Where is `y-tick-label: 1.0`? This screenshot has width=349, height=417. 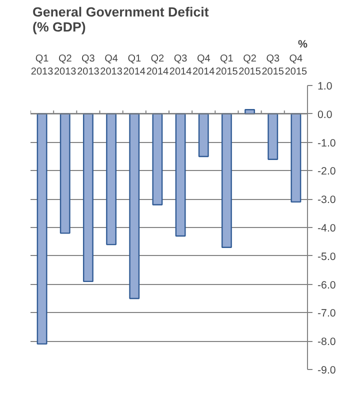 y-tick-label: 1.0 is located at coordinates (325, 86).